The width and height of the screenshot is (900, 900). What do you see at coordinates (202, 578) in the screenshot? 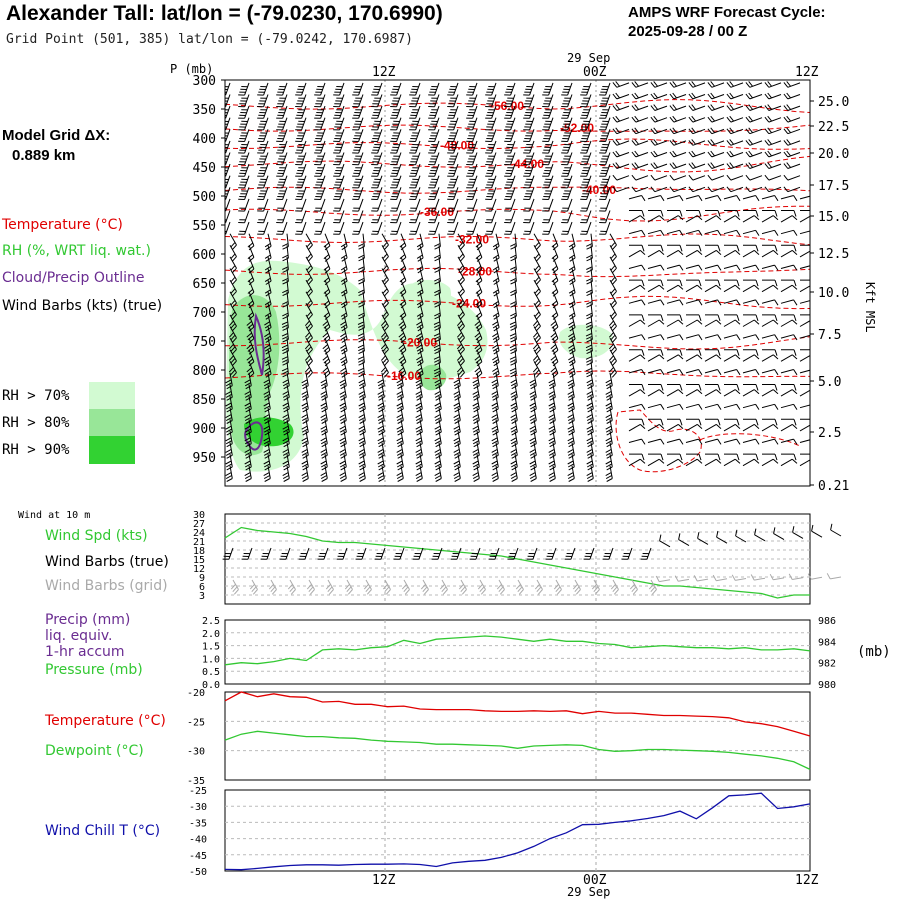
I see `wind-speed-tick-9: 9` at bounding box center [202, 578].